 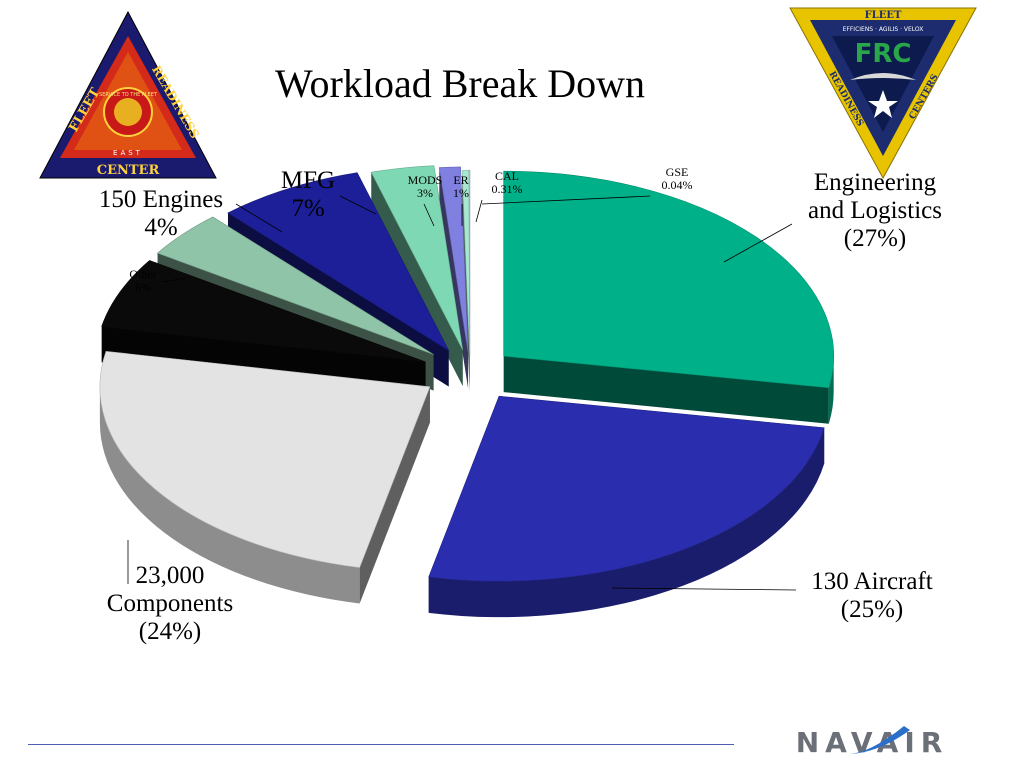 I want to click on pie-slice-components, so click(x=265, y=477).